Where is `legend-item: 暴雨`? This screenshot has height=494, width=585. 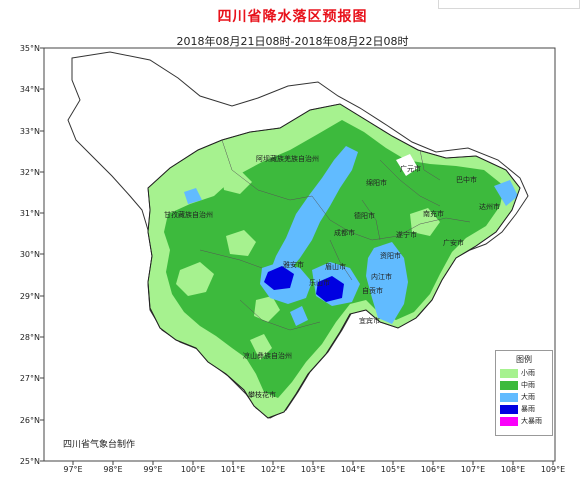 legend-item: 暴雨 is located at coordinates (525, 410).